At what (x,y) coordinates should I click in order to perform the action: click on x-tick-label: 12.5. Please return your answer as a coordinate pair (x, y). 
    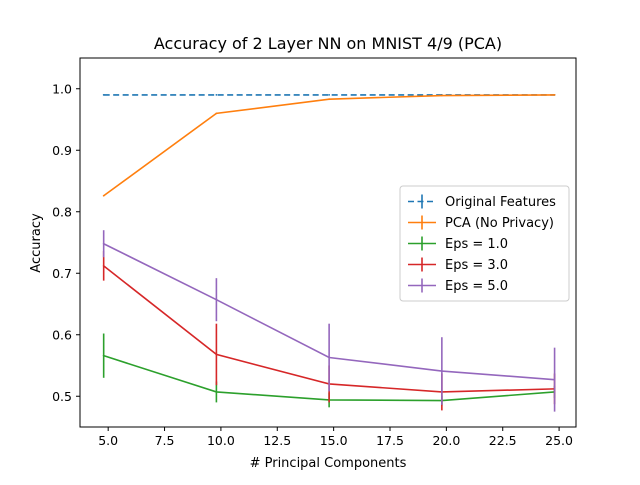
    Looking at the image, I should click on (277, 440).